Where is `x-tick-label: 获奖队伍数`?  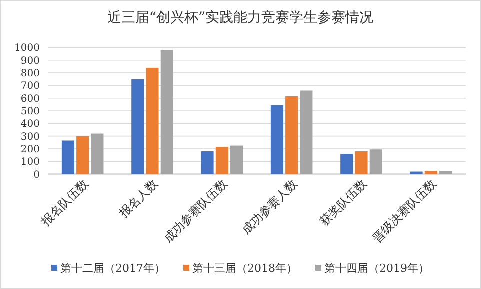
x-tick-label: 获奖队伍数 is located at coordinates (343, 202).